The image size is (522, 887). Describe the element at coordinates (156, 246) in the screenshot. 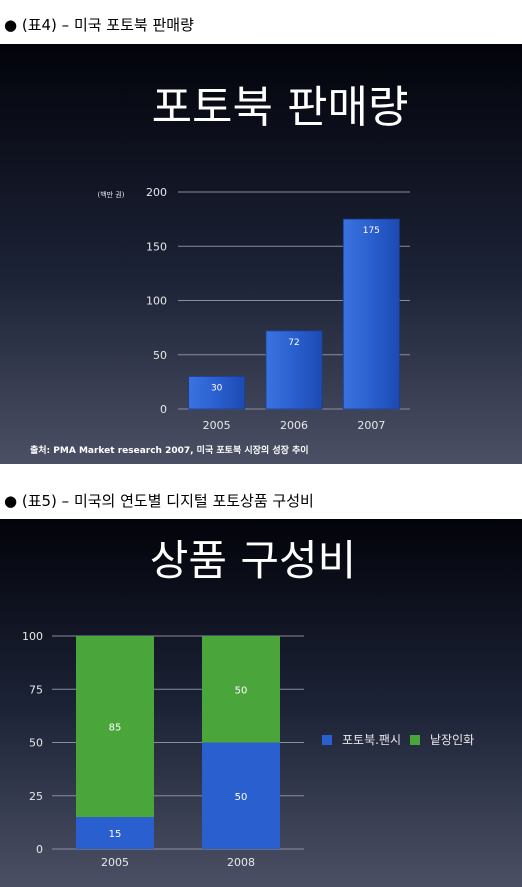

I see `y-tick-label: 150` at that location.